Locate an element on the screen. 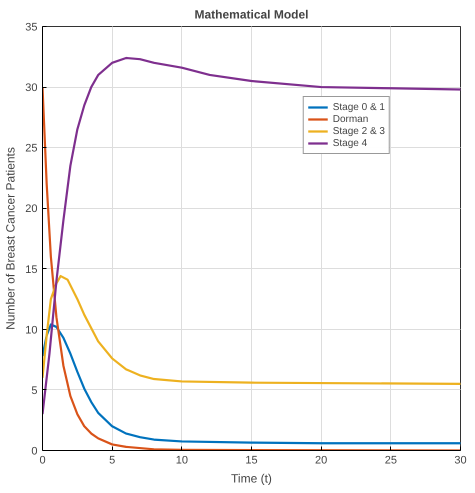 The width and height of the screenshot is (475, 493). x-tick-label: 30 is located at coordinates (460, 460).